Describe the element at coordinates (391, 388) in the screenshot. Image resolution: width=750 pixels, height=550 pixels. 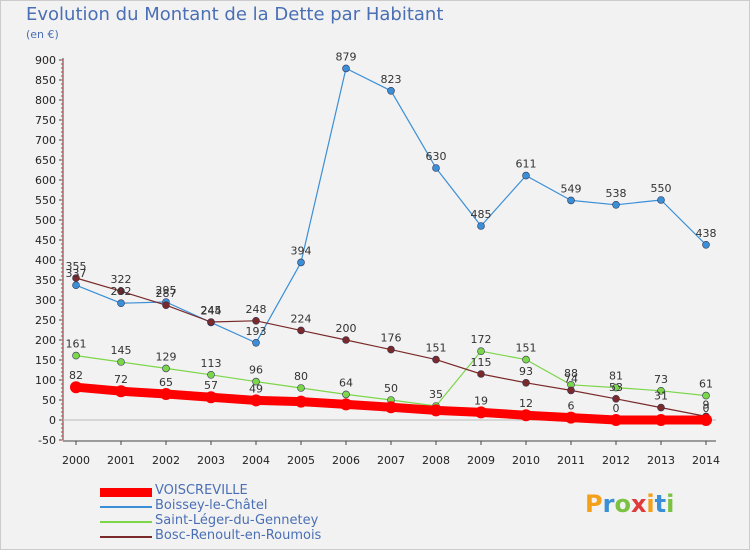
I see `data-label-2: 50` at that location.